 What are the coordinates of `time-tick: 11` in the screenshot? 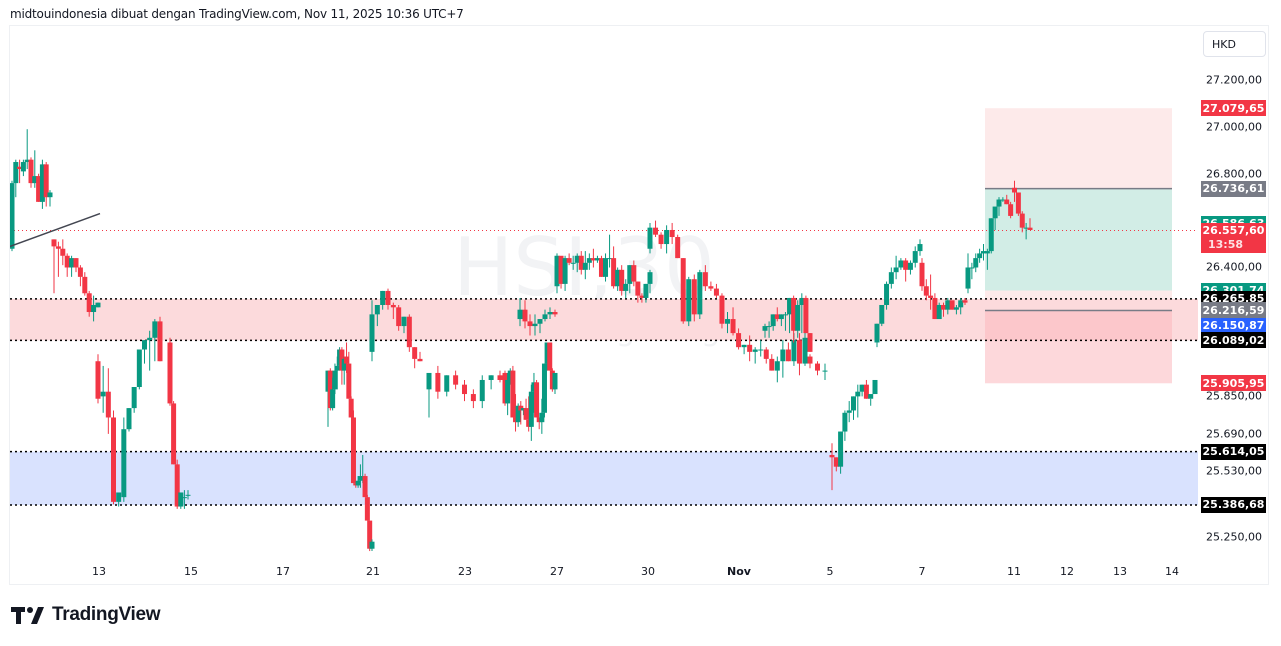 It's located at (1014, 571).